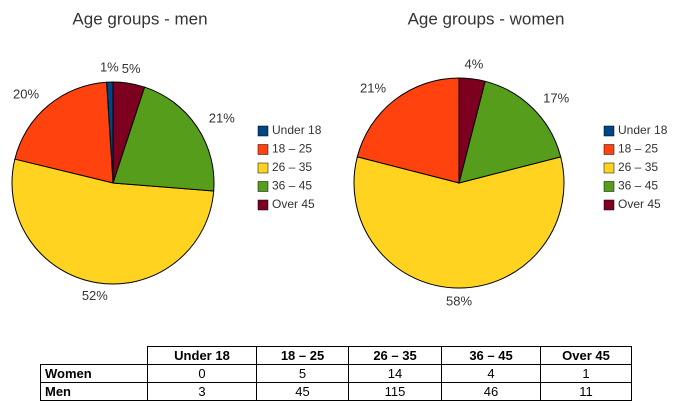 This screenshot has height=413, width=673. What do you see at coordinates (109, 66) in the screenshot?
I see `slice-label: 1%` at bounding box center [109, 66].